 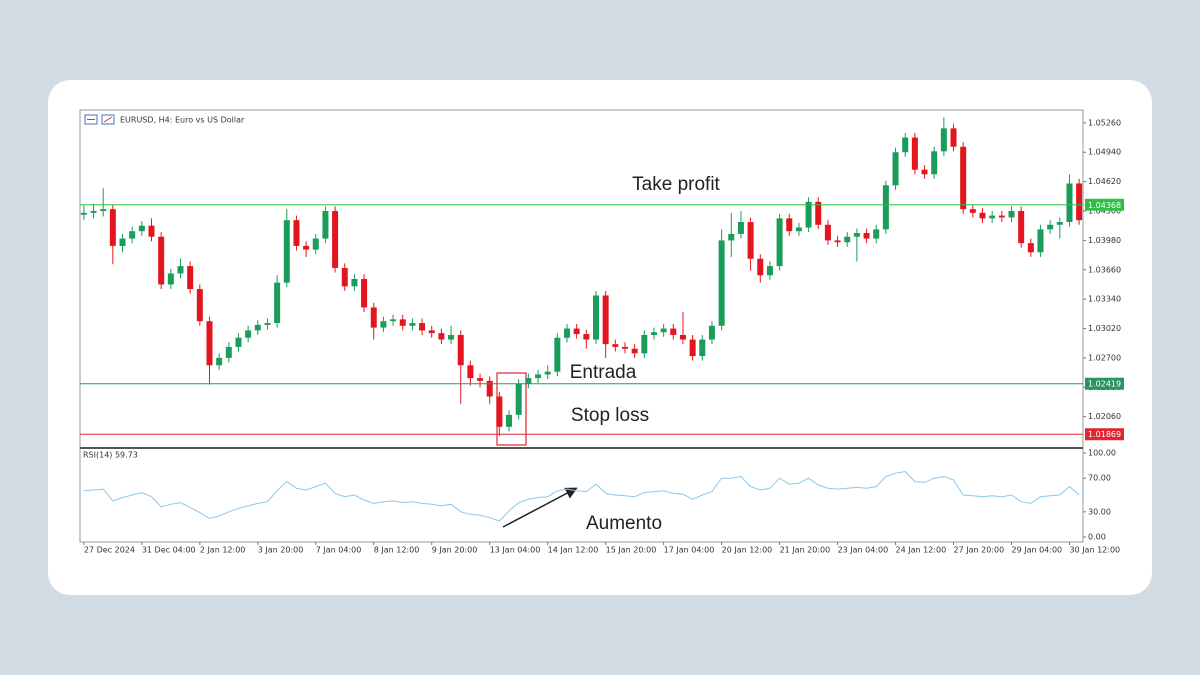 I want to click on y-tick-label: 1.02700, so click(x=1104, y=357).